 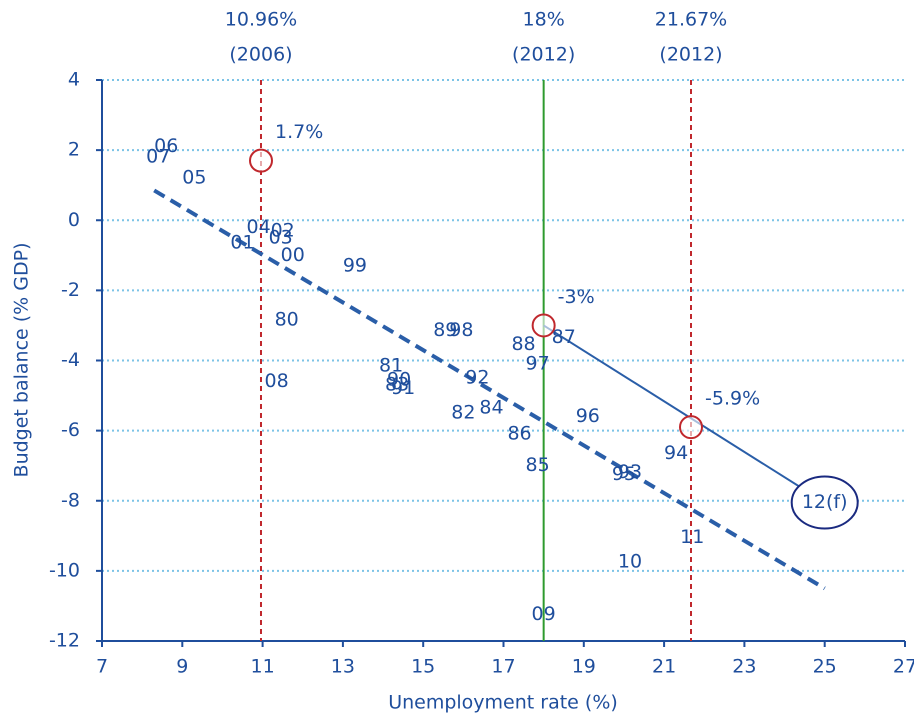 I want to click on y-tick-label: -4, so click(x=70, y=360).